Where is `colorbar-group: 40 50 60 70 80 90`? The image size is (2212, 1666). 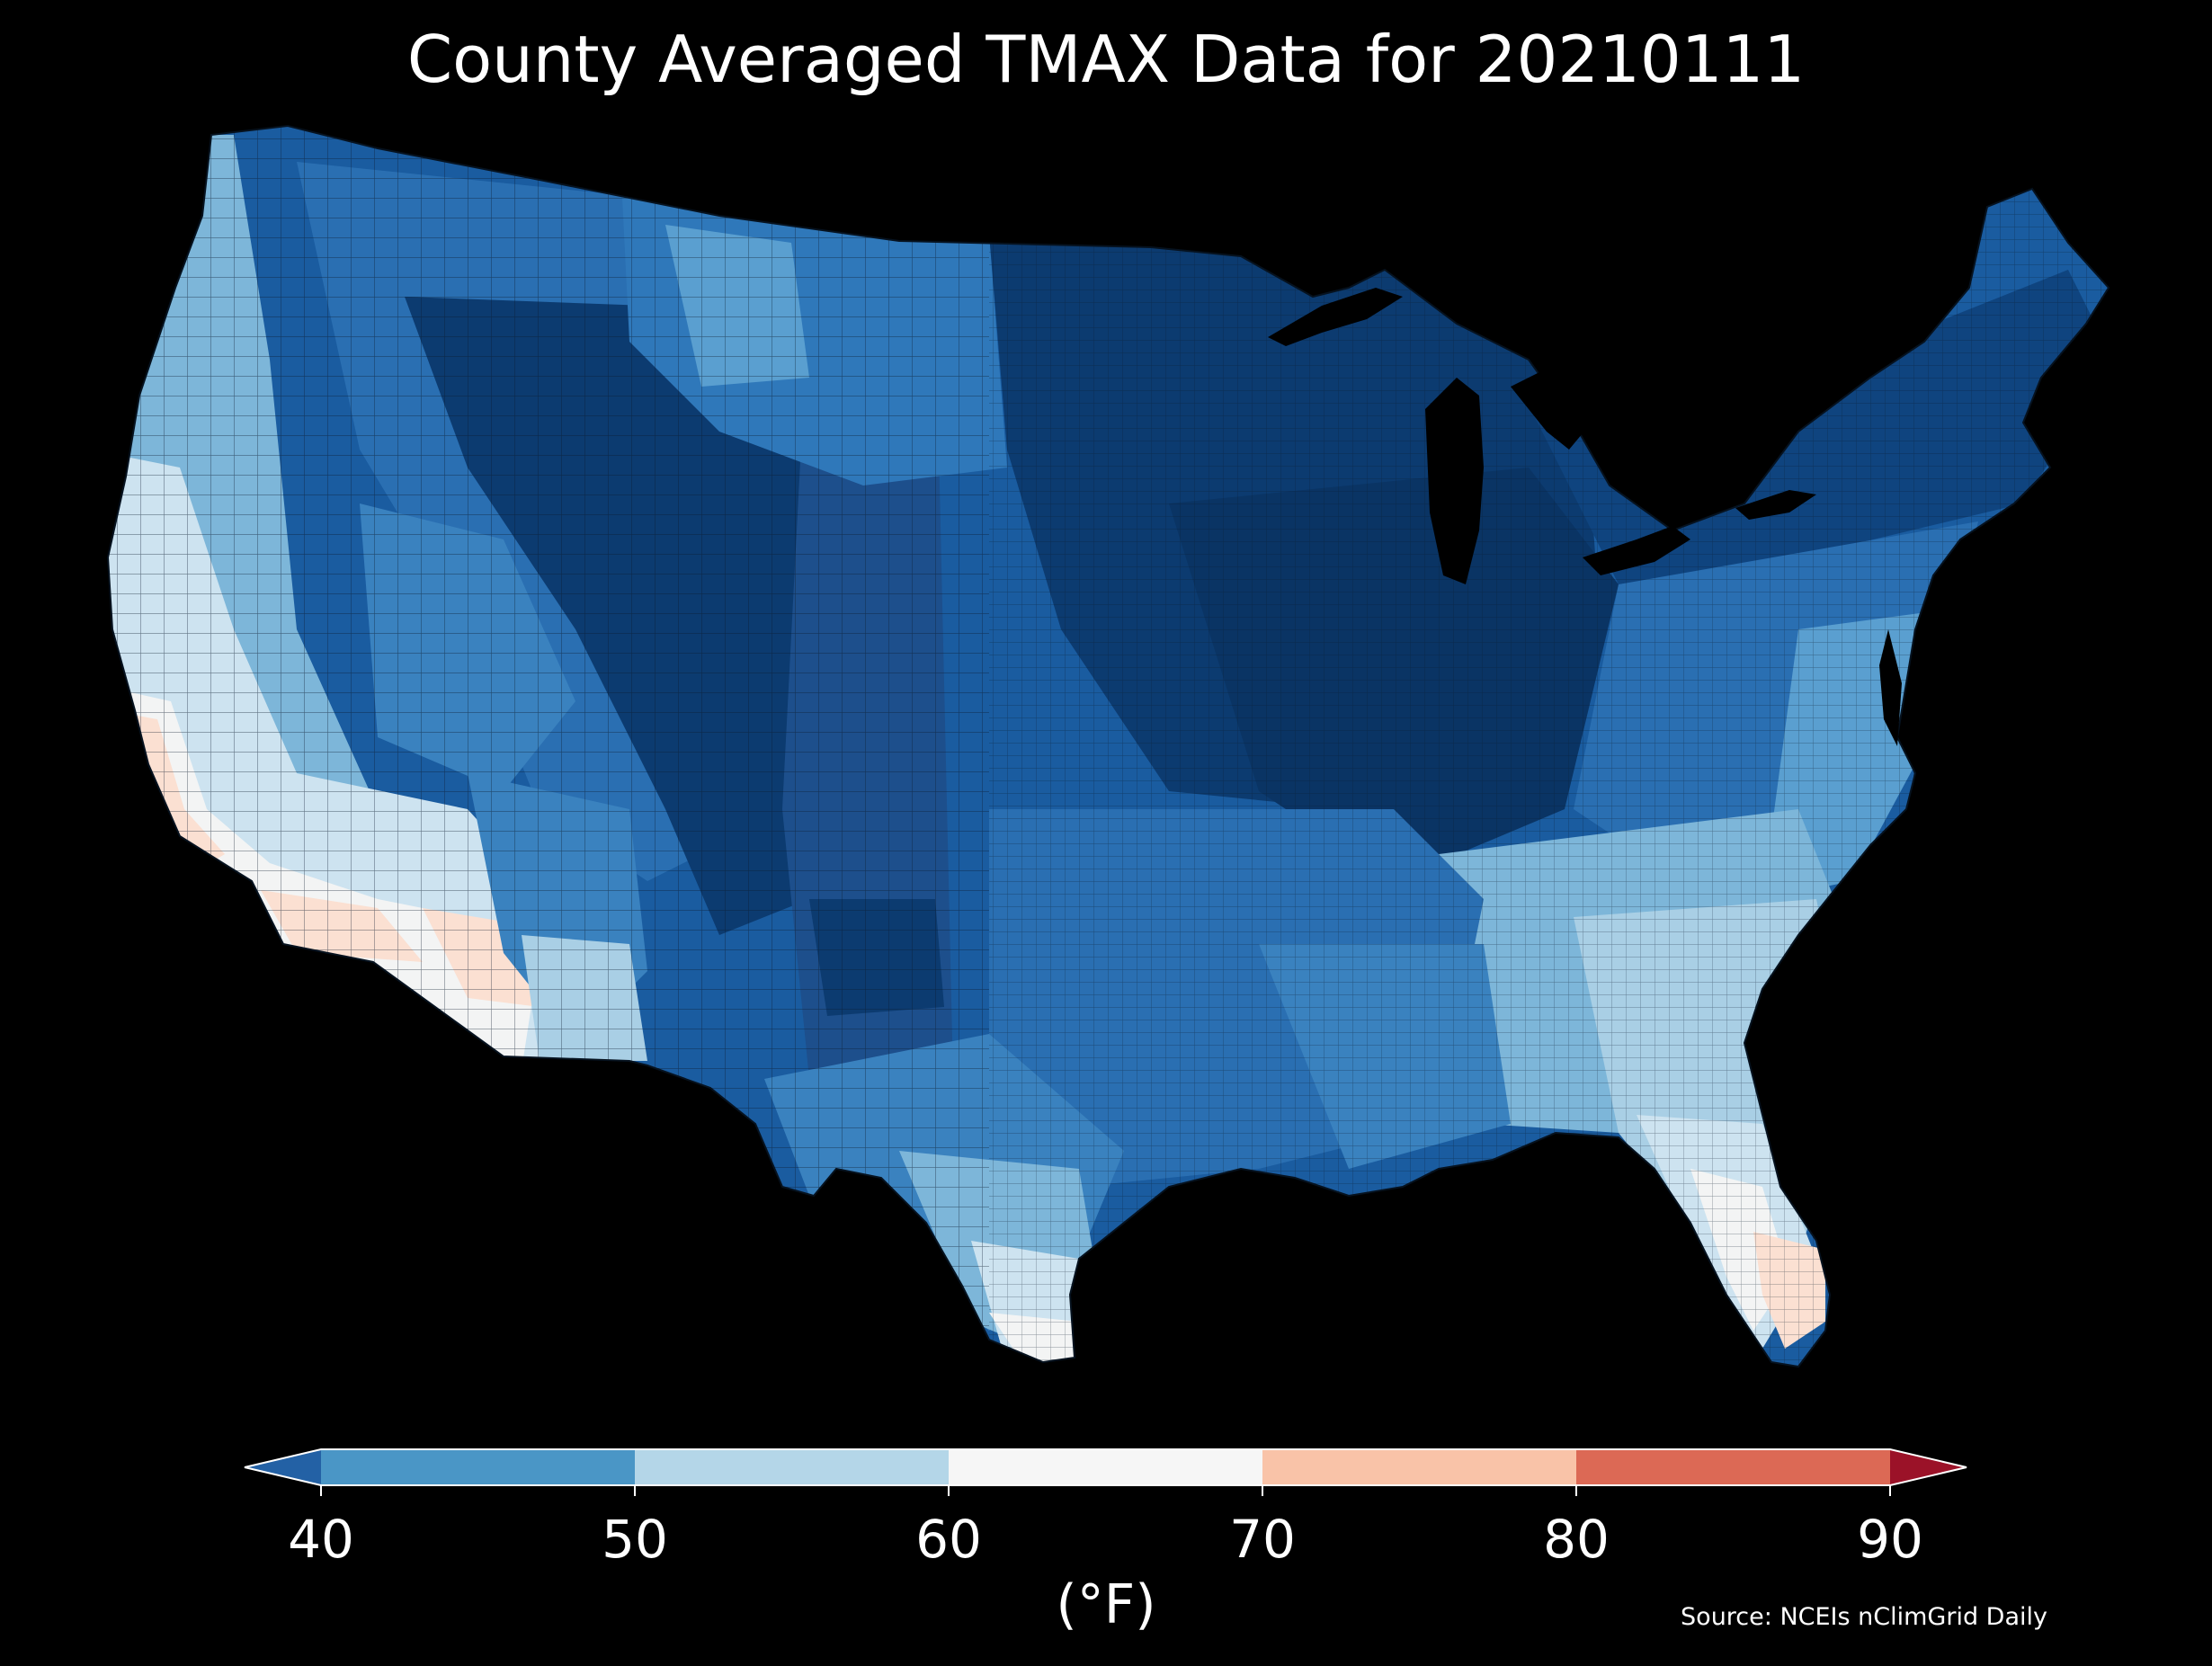 colorbar-group: 40 50 60 70 80 90 is located at coordinates (1105, 1509).